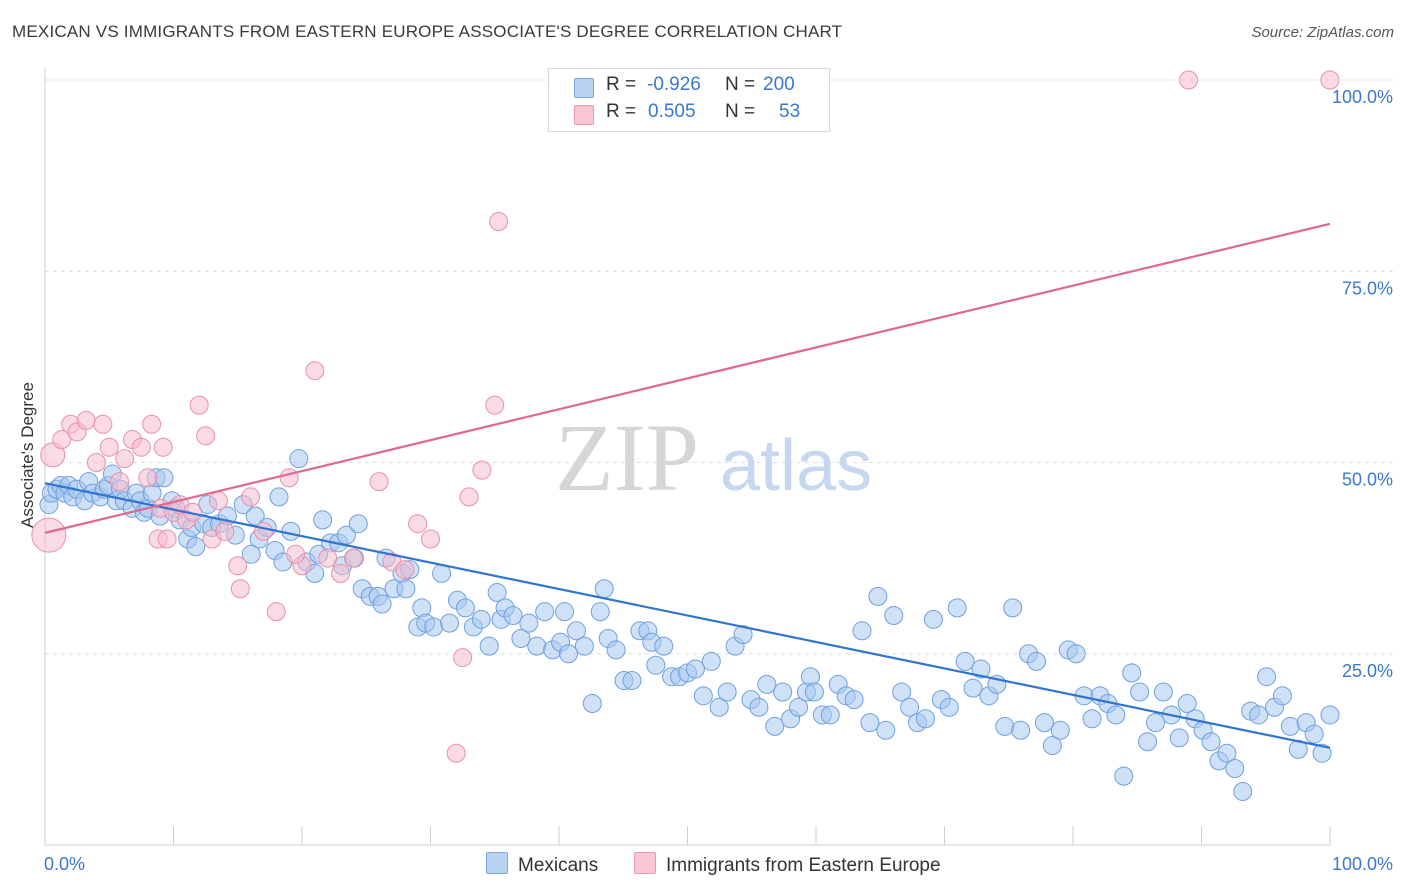 The height and width of the screenshot is (892, 1406). Describe the element at coordinates (64, 864) in the screenshot. I see `x-tick-label: 0.0%` at that location.